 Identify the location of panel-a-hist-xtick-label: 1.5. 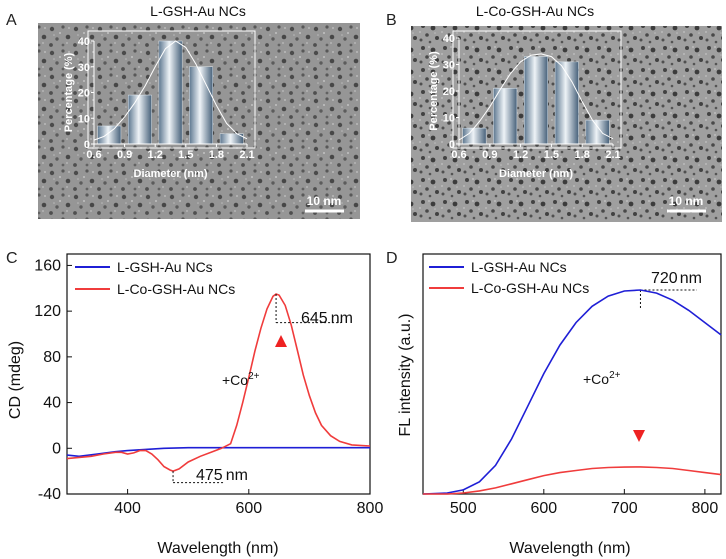
(185, 155).